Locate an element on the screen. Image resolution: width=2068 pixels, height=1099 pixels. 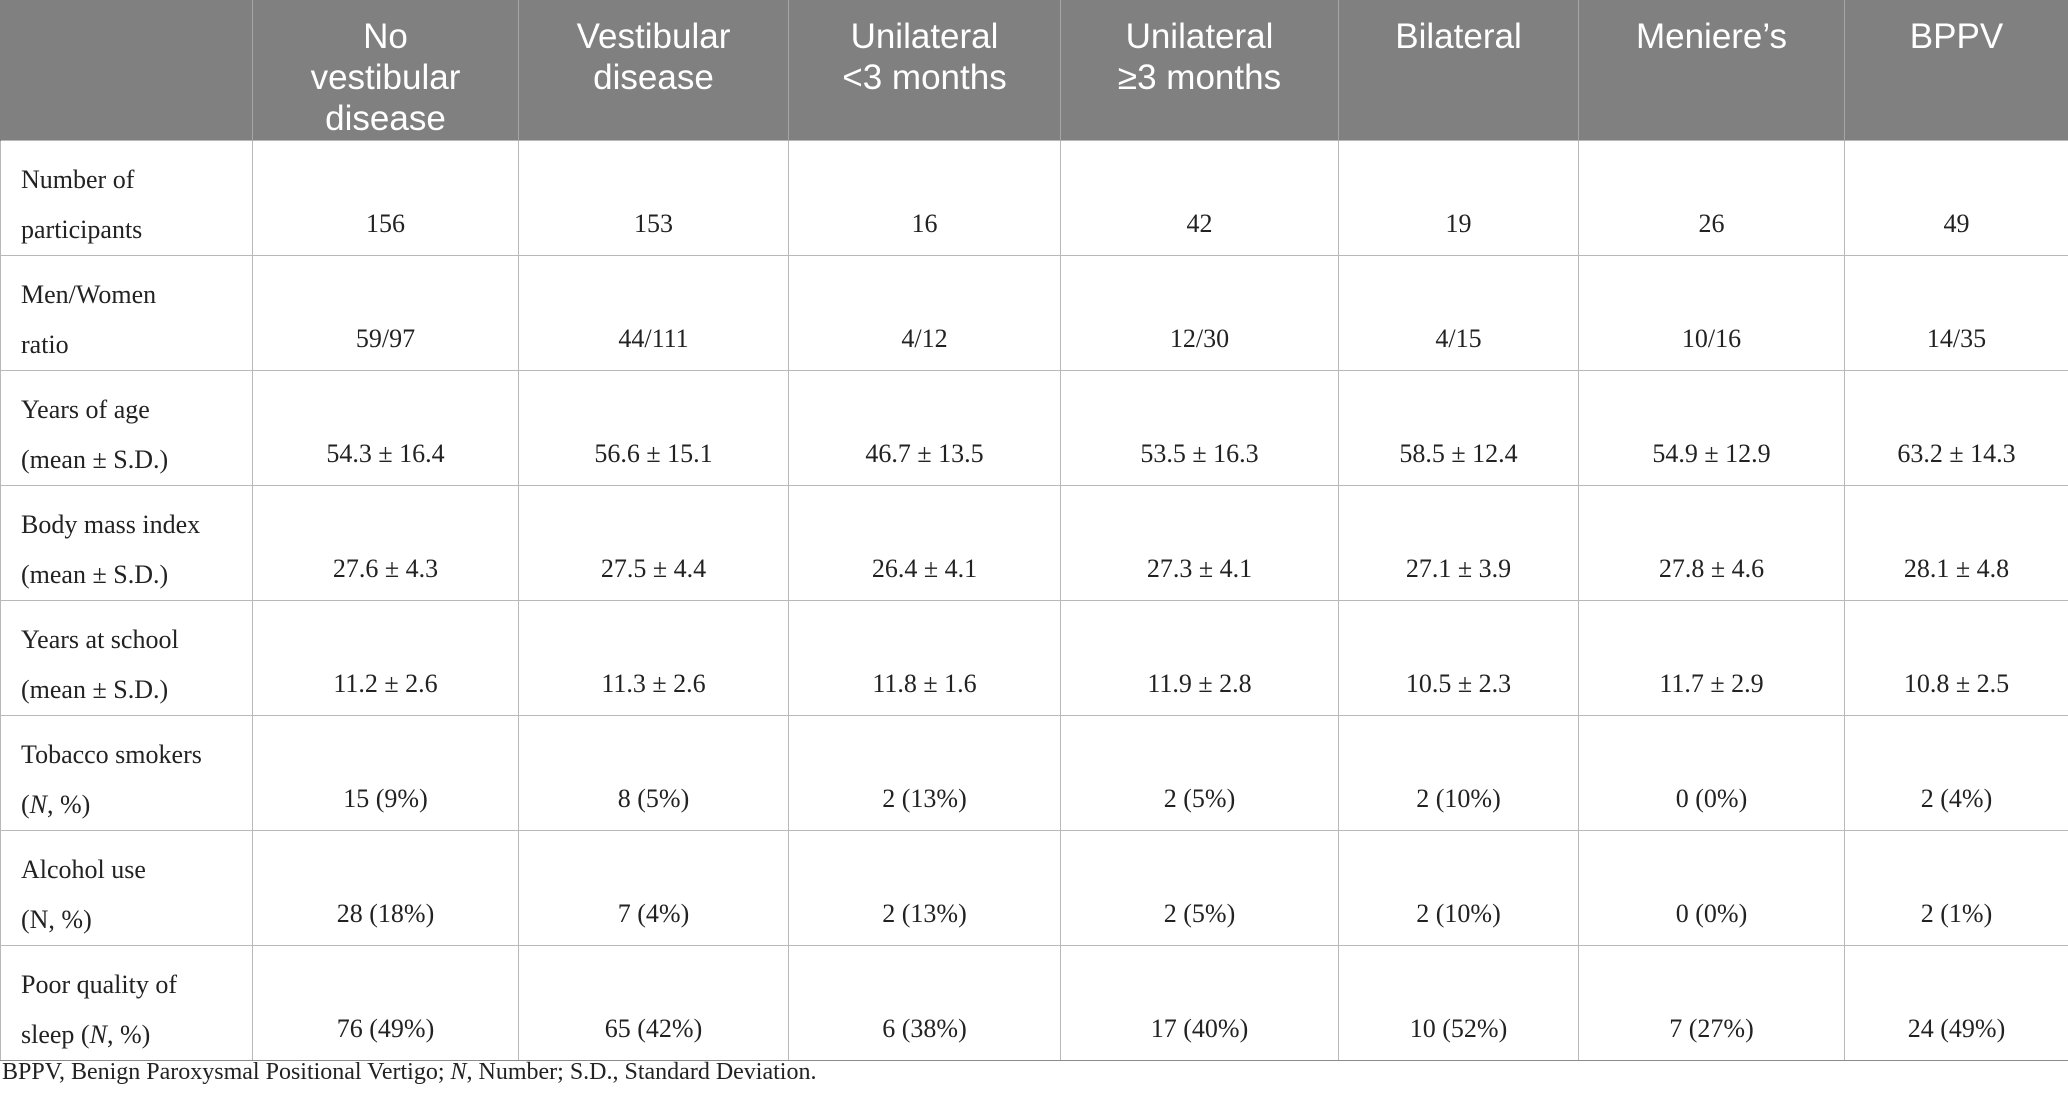
table-cell: 12/30 is located at coordinates (1199, 312).